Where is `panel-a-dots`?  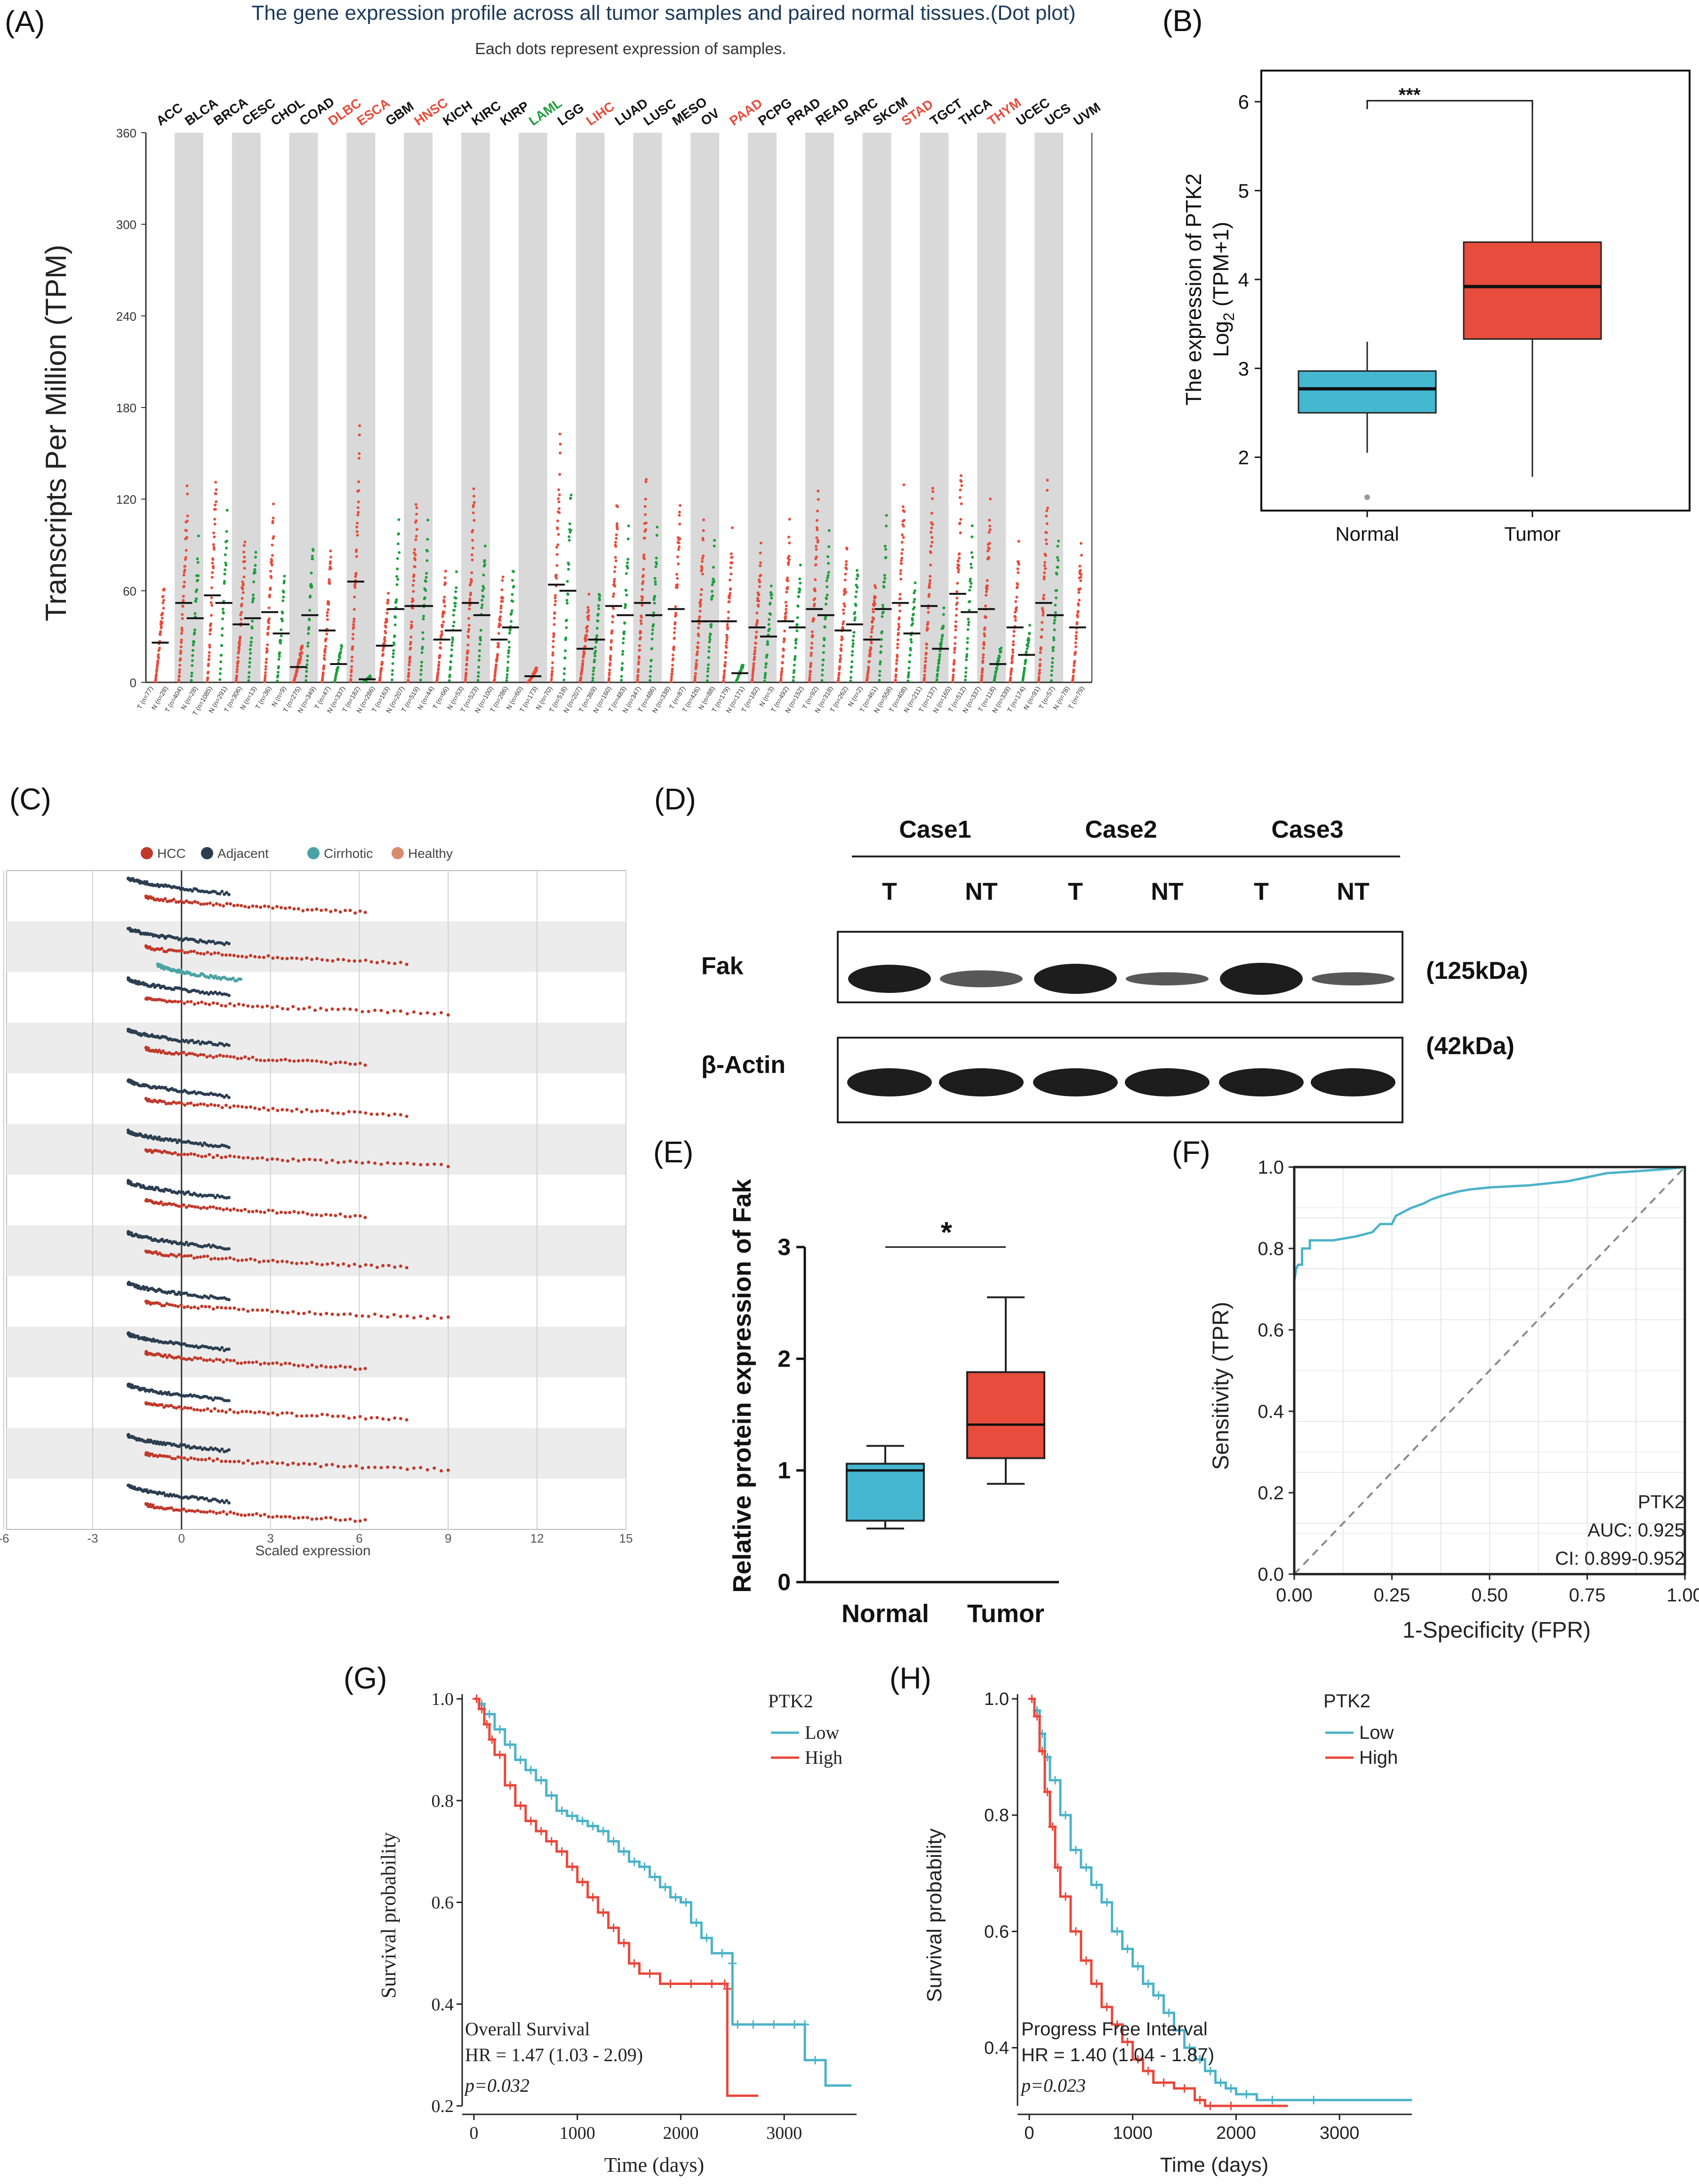
panel-a-dots is located at coordinates (618, 554).